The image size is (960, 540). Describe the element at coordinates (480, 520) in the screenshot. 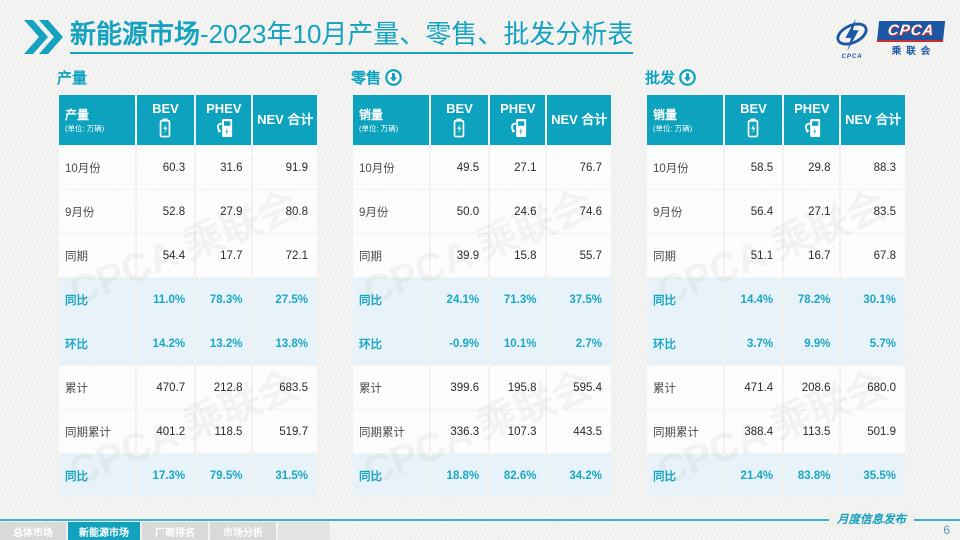

I see `footer-divider-line` at that location.